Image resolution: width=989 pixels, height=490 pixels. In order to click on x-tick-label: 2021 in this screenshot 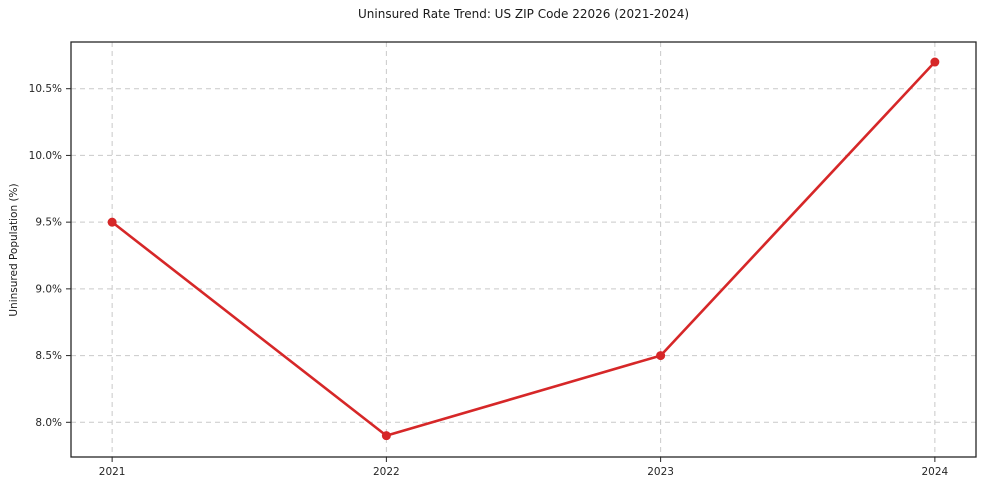, I will do `click(112, 472)`.